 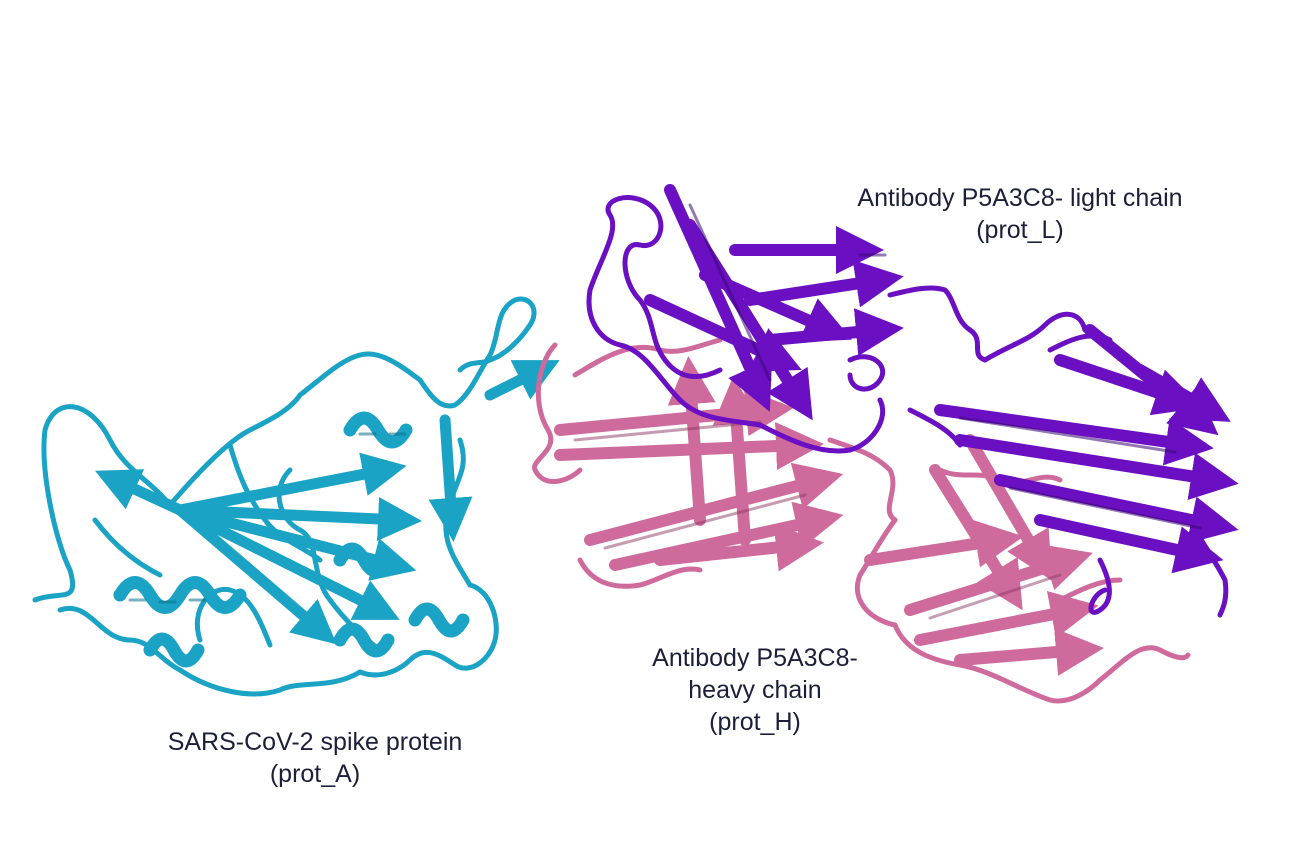 What do you see at coordinates (755, 658) in the screenshot?
I see `heavy-chain-label-line1: Antibody P5A3C8-` at bounding box center [755, 658].